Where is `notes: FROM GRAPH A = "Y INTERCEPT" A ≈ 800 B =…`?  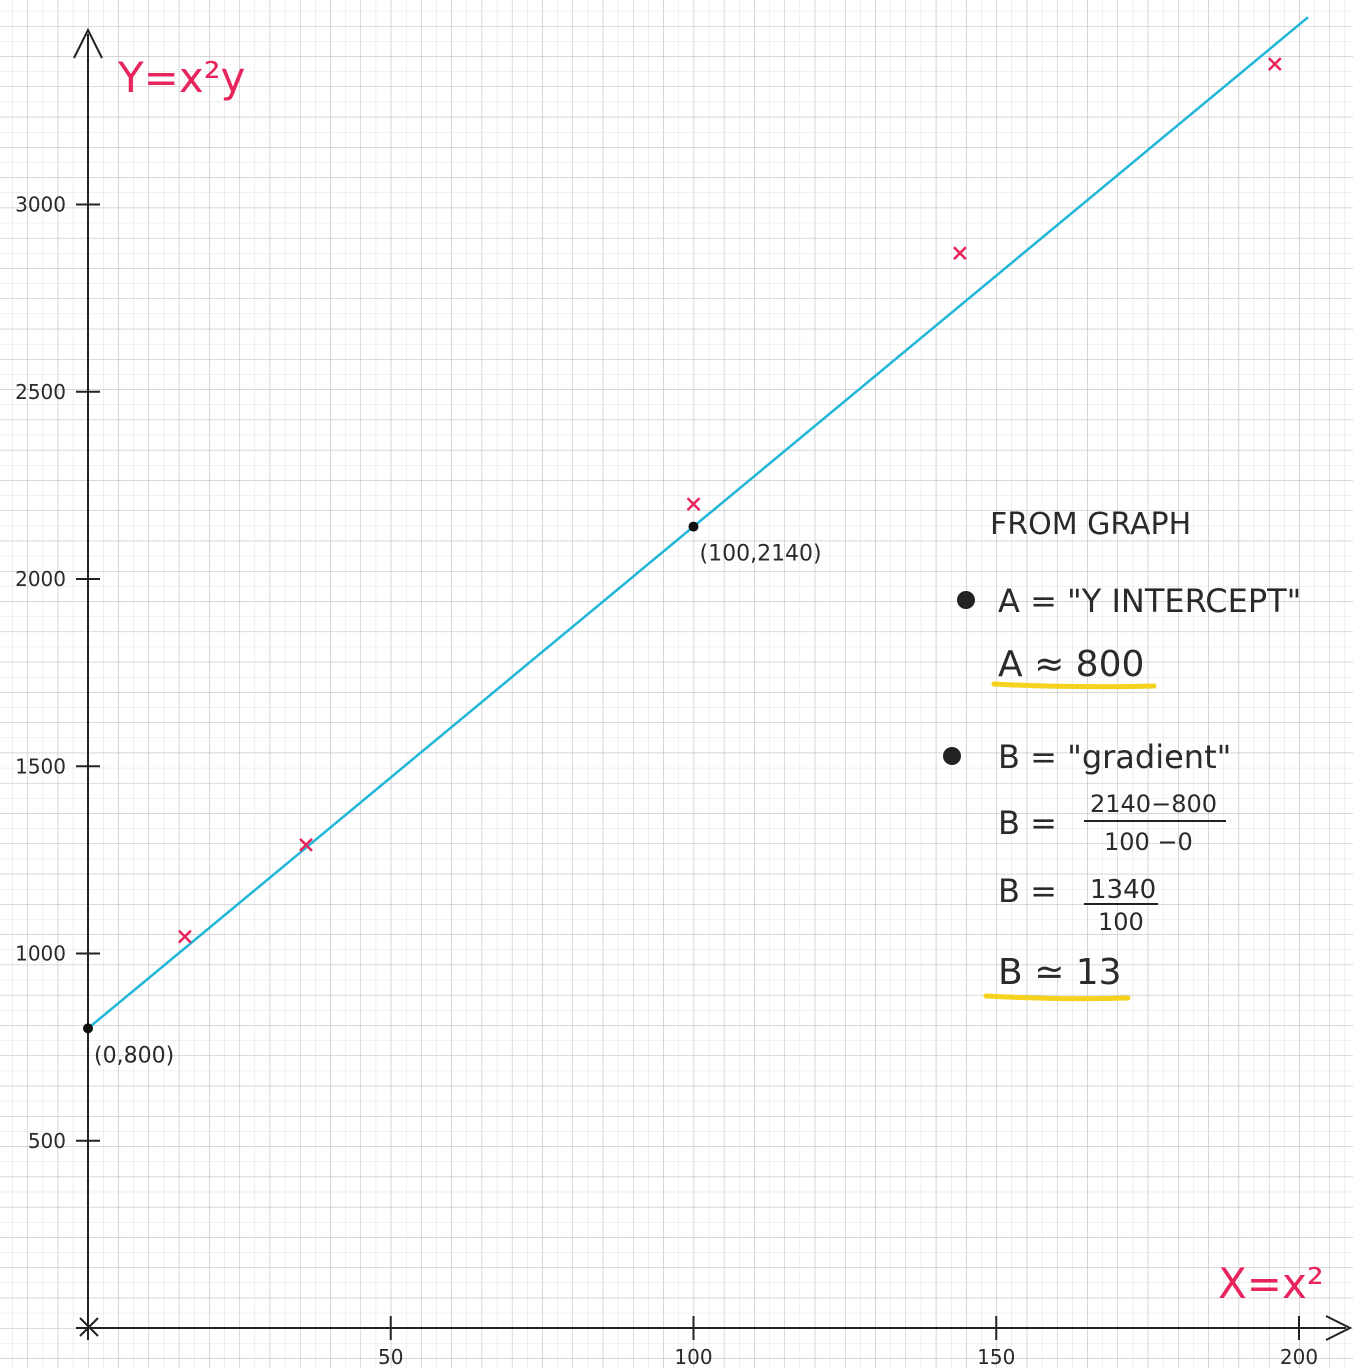 notes: FROM GRAPH A = "Y INTERCEPT" A ≈ 800 B =… is located at coordinates (1122, 754).